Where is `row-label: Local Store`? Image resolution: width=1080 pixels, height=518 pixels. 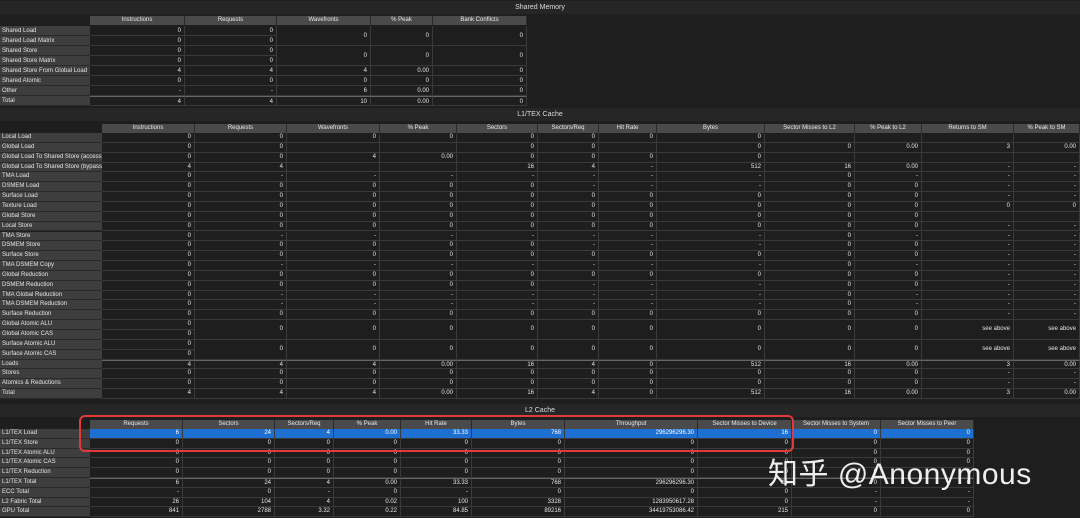 row-label: Local Store is located at coordinates (51, 226).